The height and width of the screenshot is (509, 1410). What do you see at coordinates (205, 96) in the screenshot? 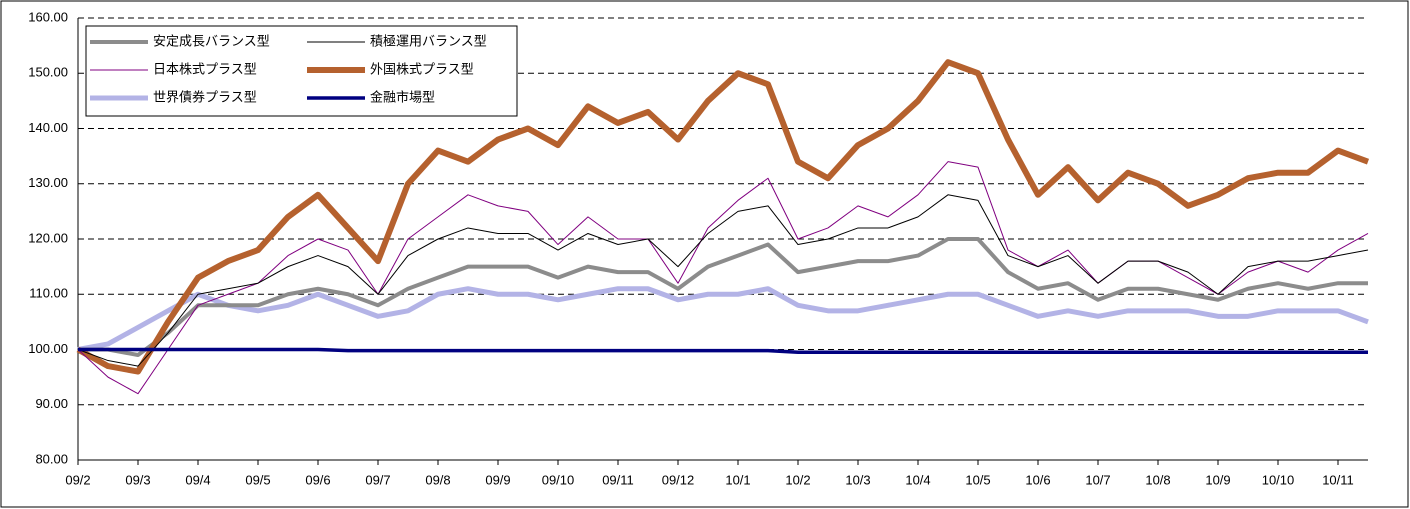
I see `legend-label: 世界債券プラス型` at bounding box center [205, 96].